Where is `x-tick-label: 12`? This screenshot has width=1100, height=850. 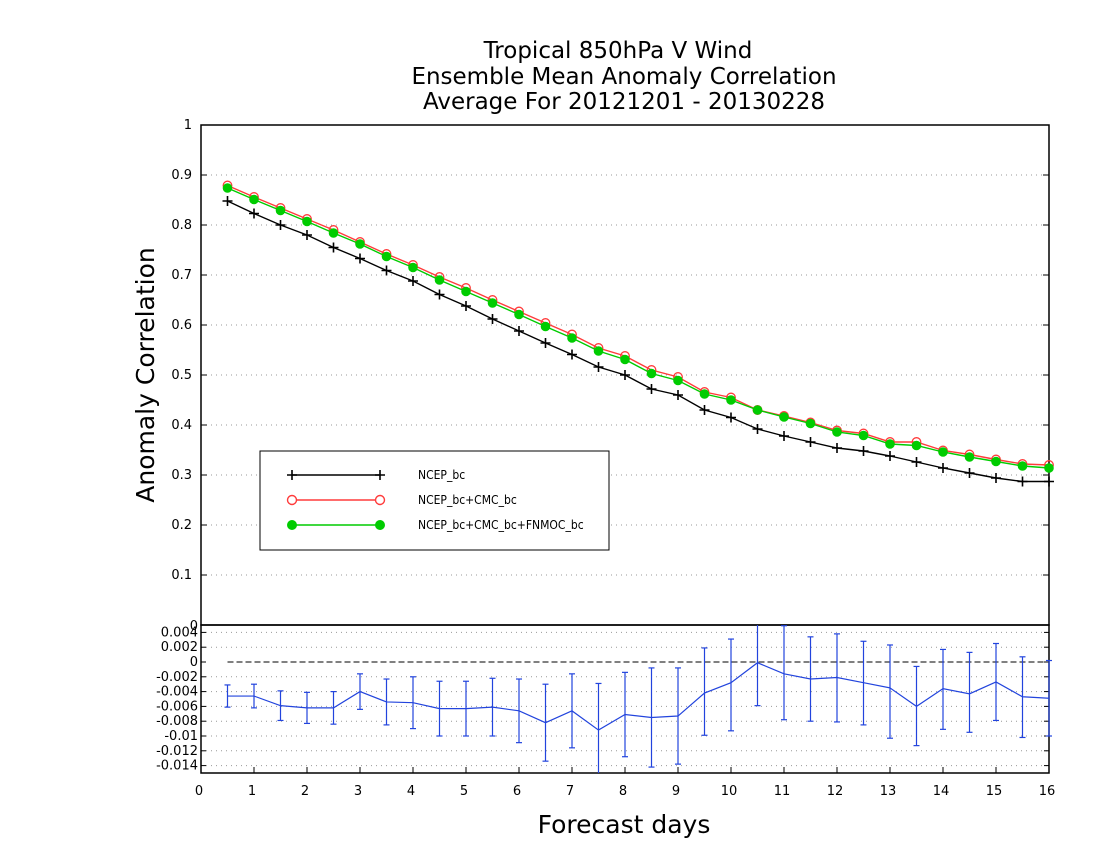
x-tick-label: 12 is located at coordinates (835, 791).